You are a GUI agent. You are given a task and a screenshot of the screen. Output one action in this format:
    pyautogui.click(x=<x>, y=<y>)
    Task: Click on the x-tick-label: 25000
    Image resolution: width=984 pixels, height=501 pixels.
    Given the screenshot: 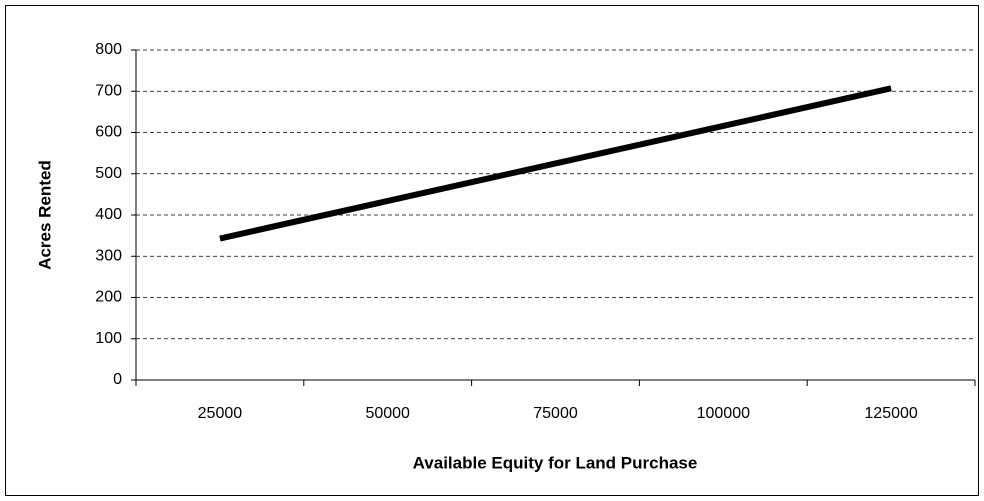 What is the action you would take?
    pyautogui.click(x=220, y=413)
    